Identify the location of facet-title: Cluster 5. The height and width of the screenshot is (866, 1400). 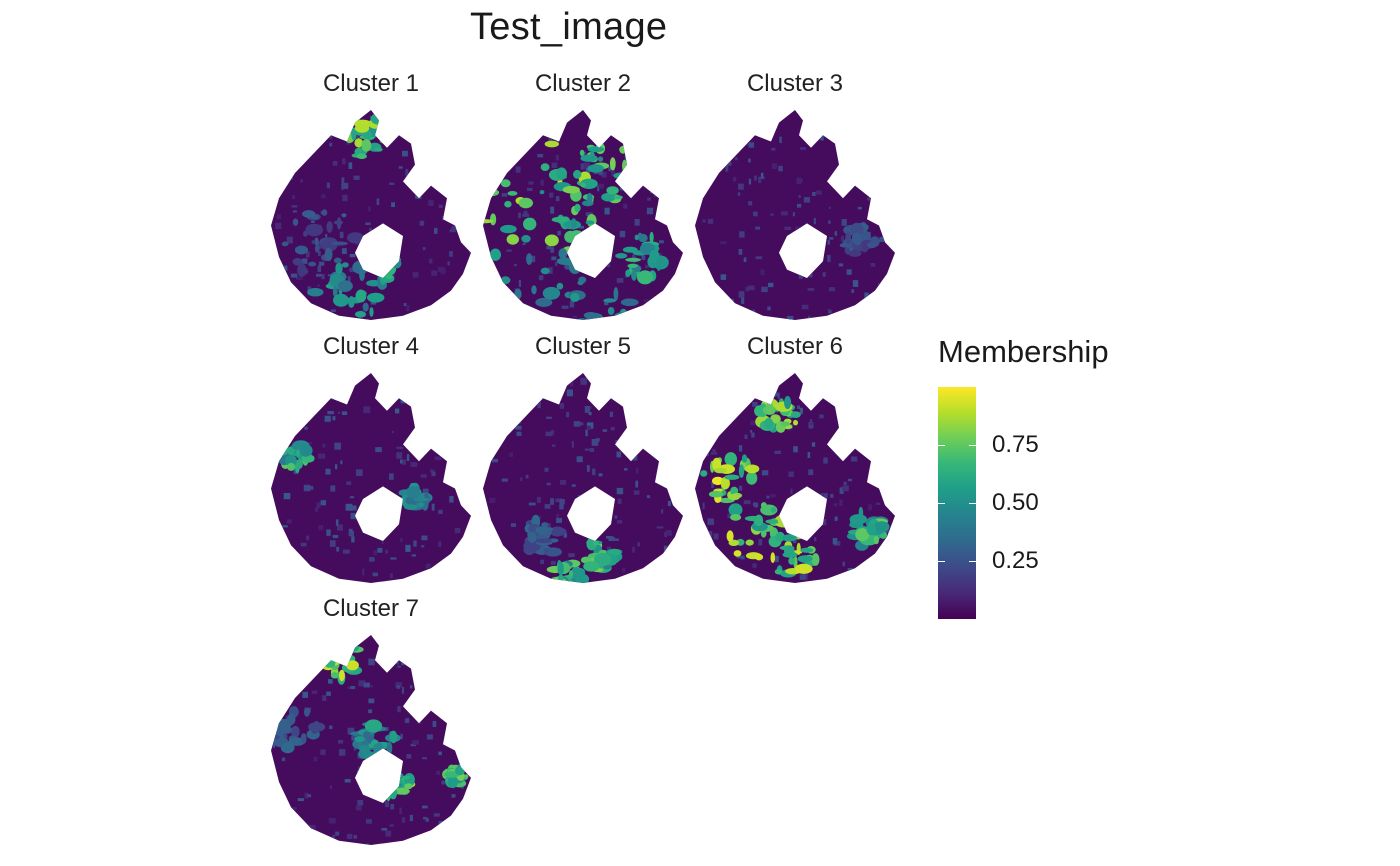
(583, 346).